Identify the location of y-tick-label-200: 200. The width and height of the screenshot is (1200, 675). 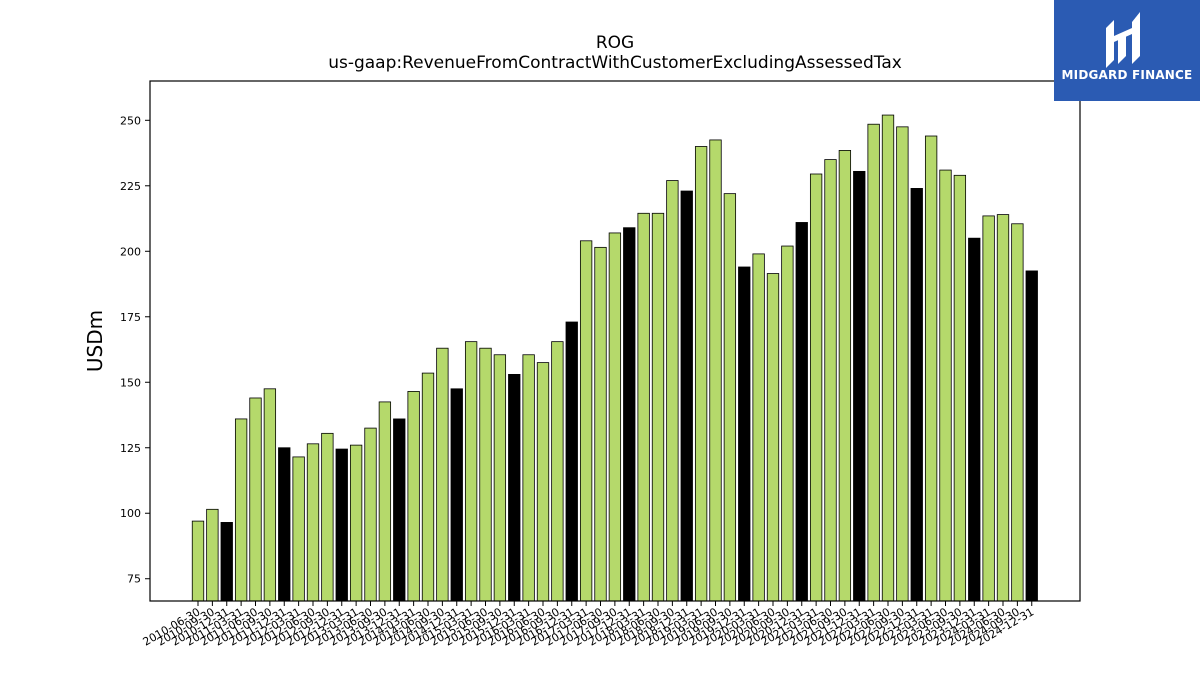
(130, 251).